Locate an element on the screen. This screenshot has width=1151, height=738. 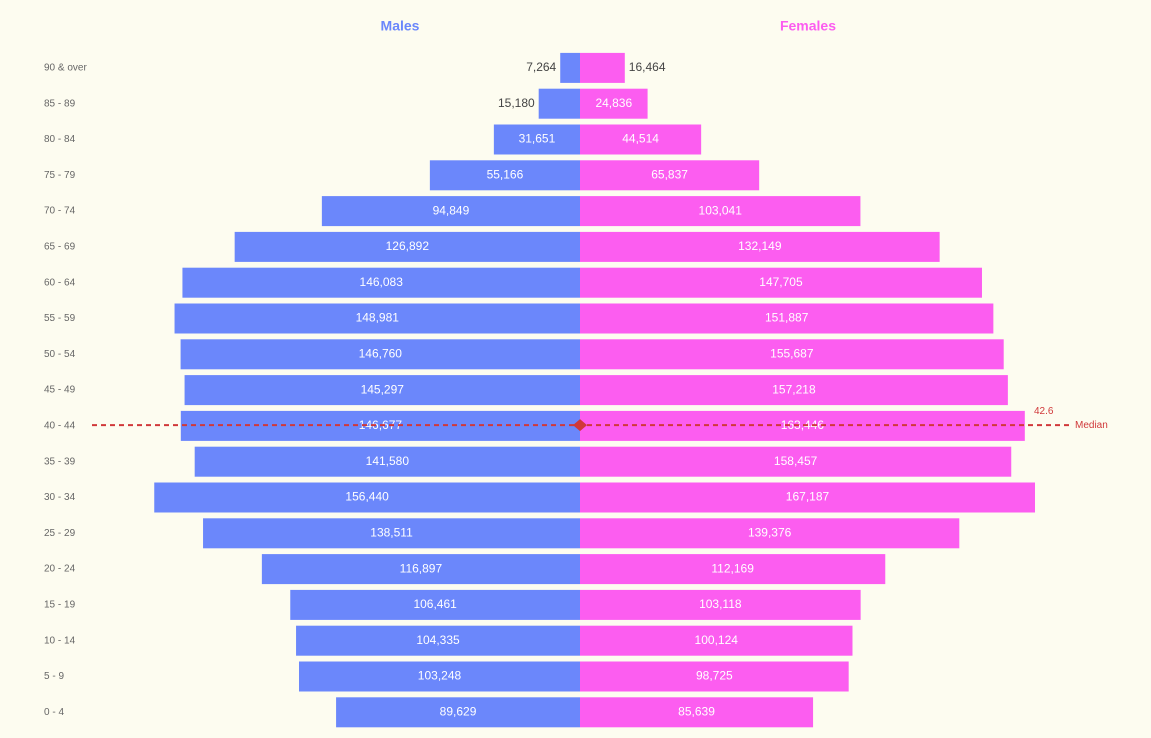
y-tick-label: 60 - 64 is located at coordinates (60, 282).